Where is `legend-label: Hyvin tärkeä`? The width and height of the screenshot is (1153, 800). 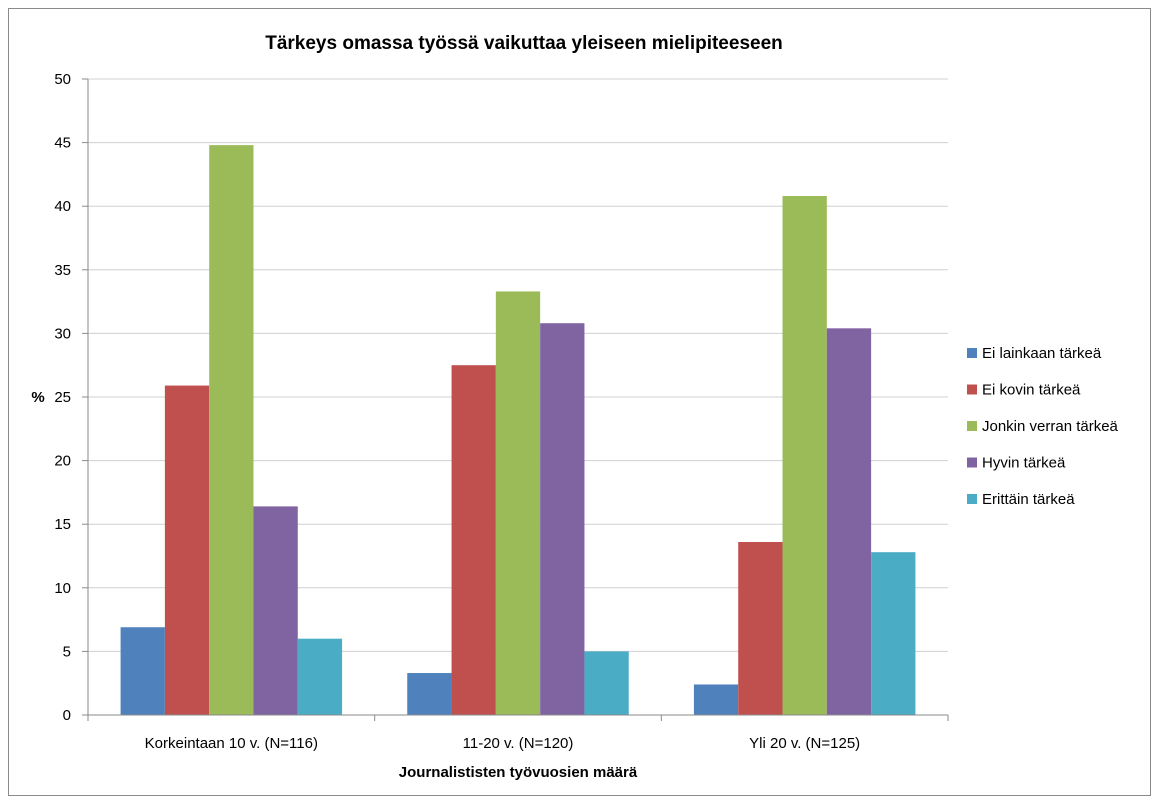
legend-label: Hyvin tärkeä is located at coordinates (1024, 463).